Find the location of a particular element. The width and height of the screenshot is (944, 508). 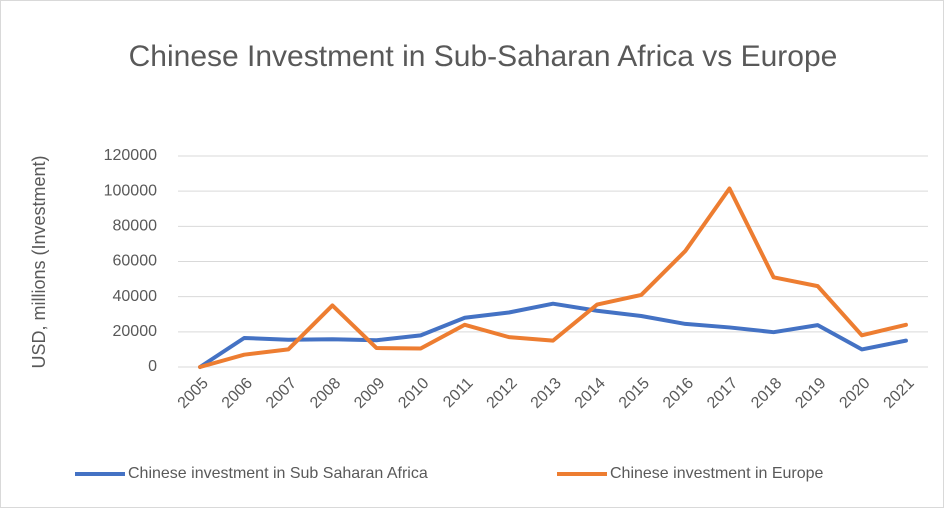

y-tick-label: 80000 is located at coordinates (135, 226).